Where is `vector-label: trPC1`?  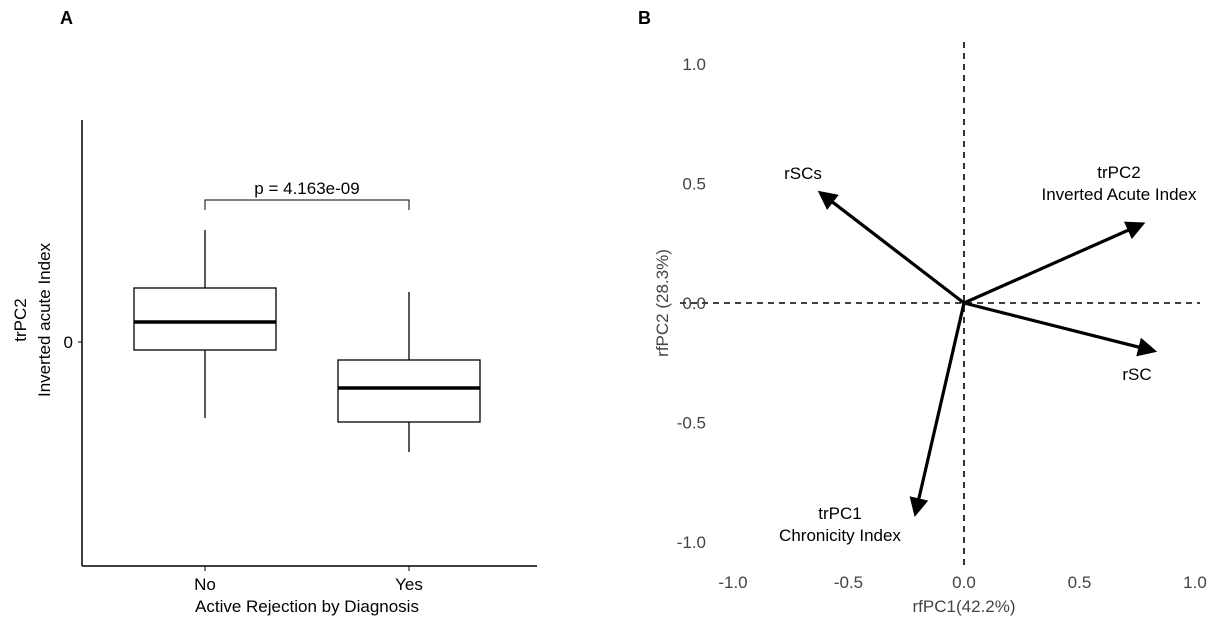
vector-label: trPC1 is located at coordinates (839, 513).